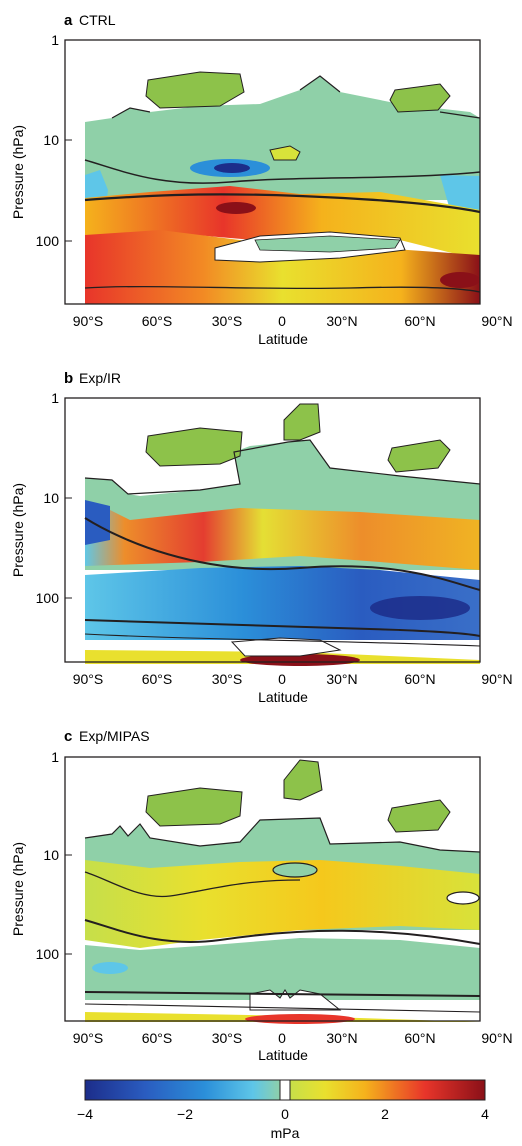 The width and height of the screenshot is (522, 1146). What do you see at coordinates (88, 321) in the screenshot?
I see `panel-a-xtick: 90°S` at bounding box center [88, 321].